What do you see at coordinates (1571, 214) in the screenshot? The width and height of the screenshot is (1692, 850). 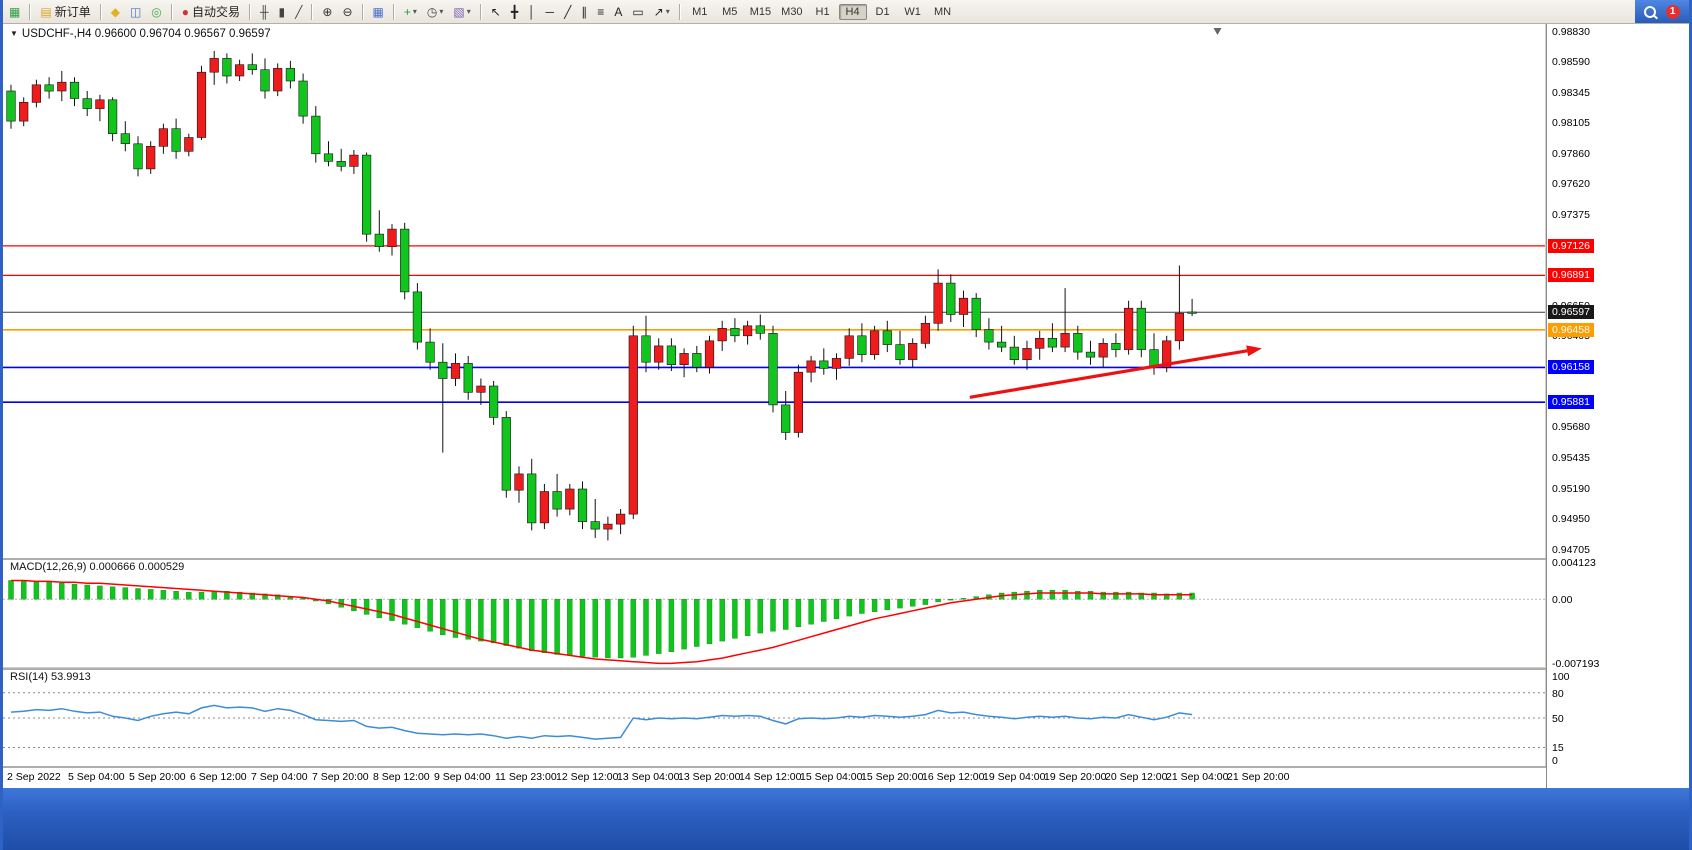 I see `price-tick-label: 0.97375` at bounding box center [1571, 214].